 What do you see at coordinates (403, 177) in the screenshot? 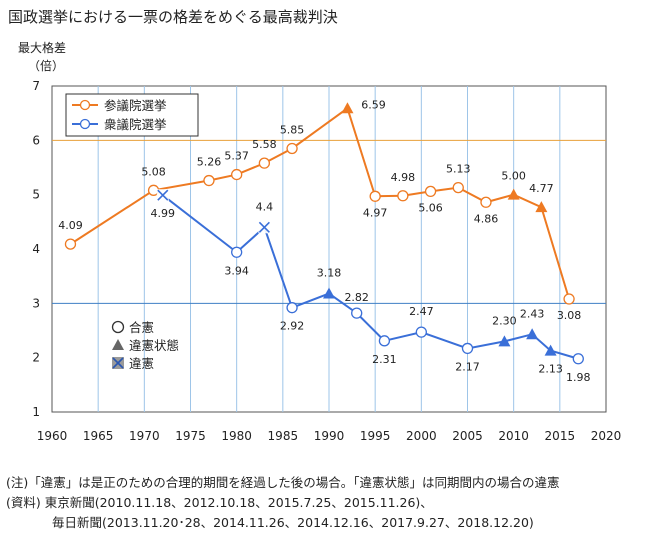
I see `sangiin-data-label: 4.98` at bounding box center [403, 177].